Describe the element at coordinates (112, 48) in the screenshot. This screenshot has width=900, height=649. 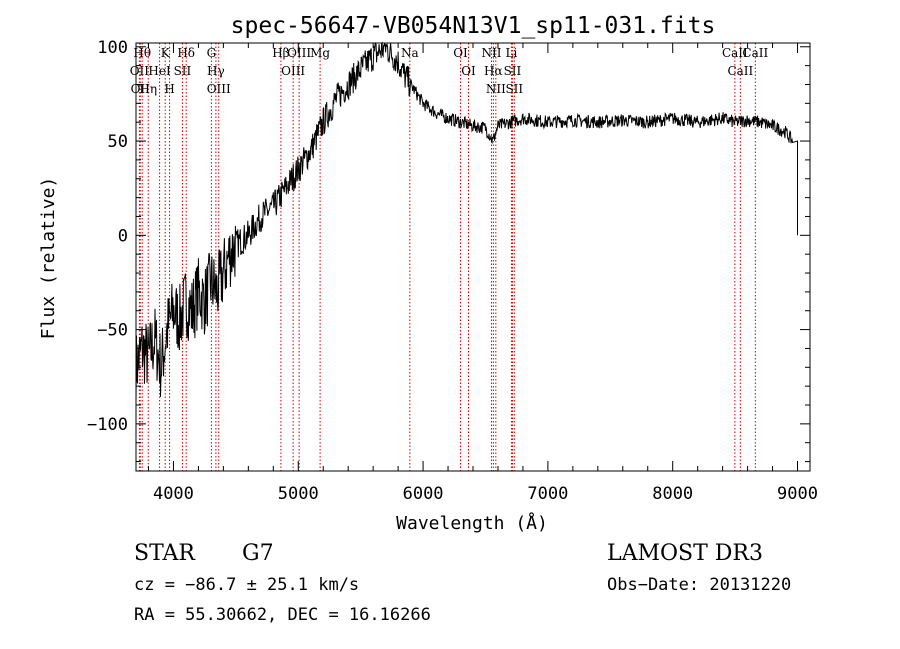
I see `y-tick-label: 100` at that location.